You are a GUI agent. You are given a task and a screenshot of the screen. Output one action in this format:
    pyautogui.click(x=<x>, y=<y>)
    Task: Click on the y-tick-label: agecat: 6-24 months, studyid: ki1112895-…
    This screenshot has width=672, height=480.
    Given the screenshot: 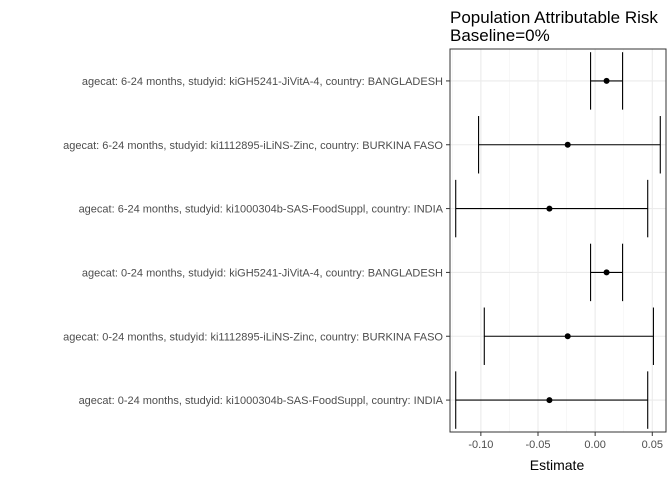 What is the action you would take?
    pyautogui.click(x=253, y=146)
    